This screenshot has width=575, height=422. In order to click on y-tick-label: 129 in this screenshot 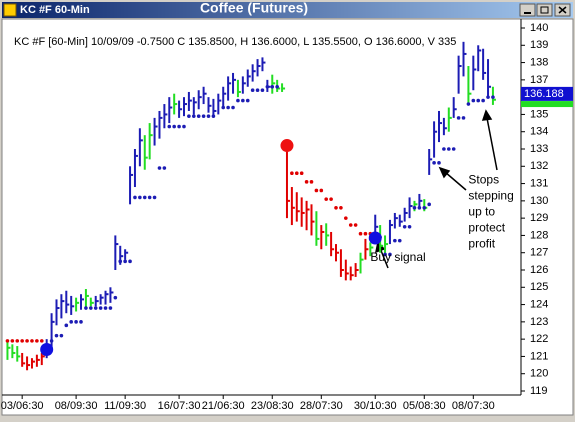, I will do `click(539, 218)`.